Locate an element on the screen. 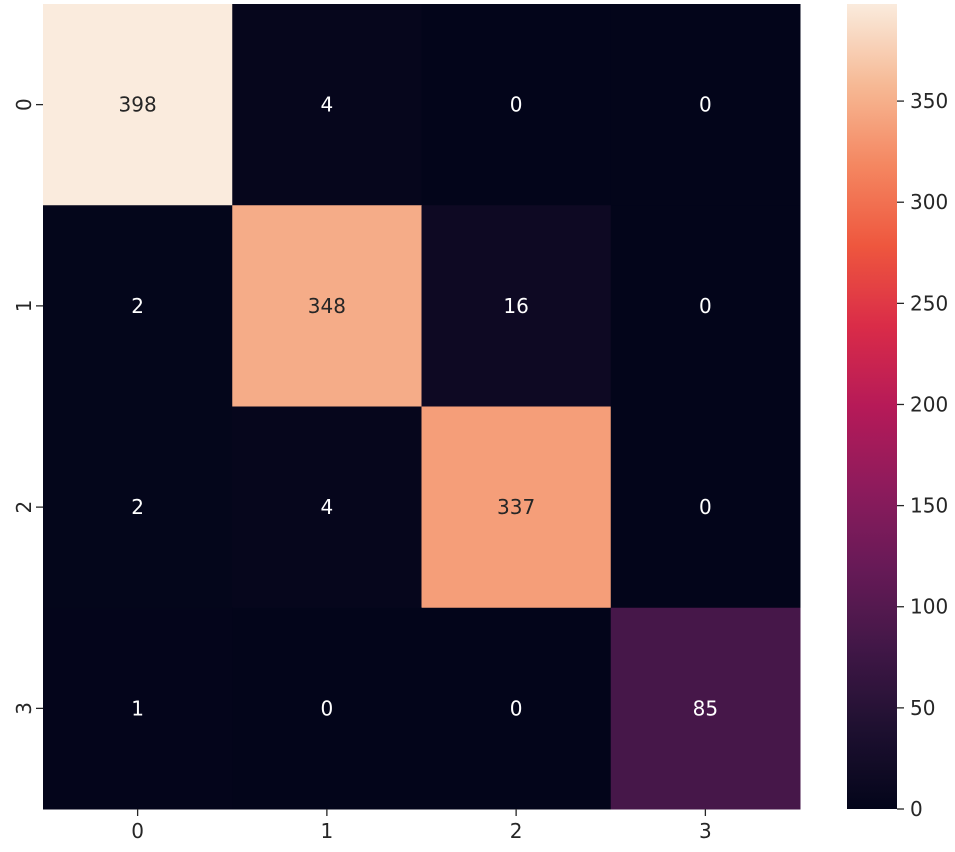 The height and width of the screenshot is (852, 955). heatmap-cell-r0-c3 is located at coordinates (705, 105).